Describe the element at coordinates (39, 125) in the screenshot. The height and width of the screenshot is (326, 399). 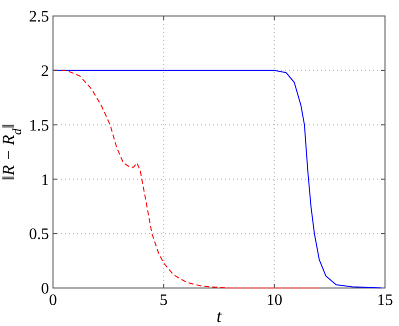
I see `y-tick-label: 1.5` at that location.